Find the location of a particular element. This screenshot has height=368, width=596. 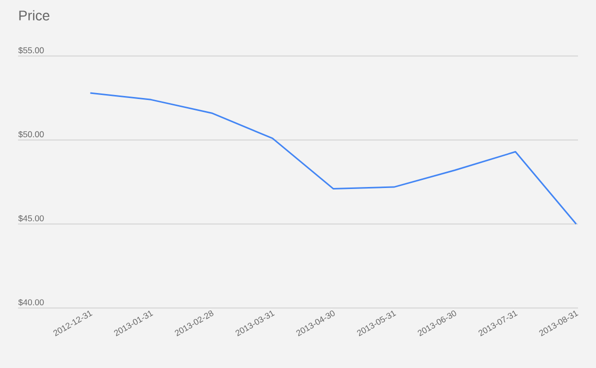

chart-title: Price is located at coordinates (34, 15).